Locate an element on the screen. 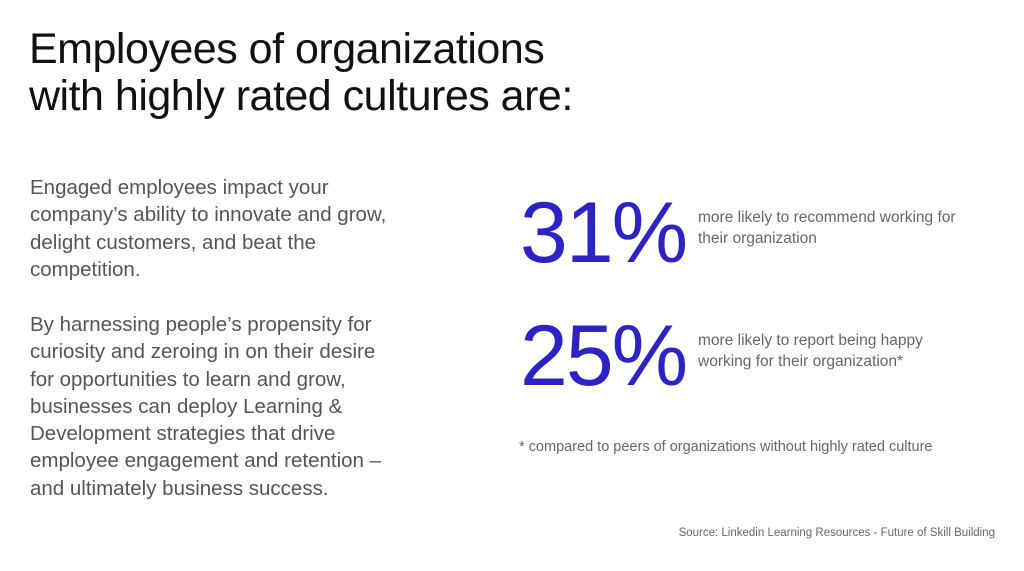  paragraph-line: Development strategies that drive is located at coordinates (183, 434).